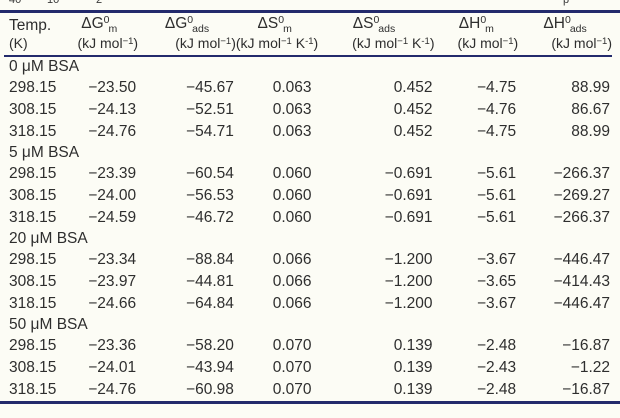 This screenshot has height=418, width=620. I want to click on col-unit-dG_m: (kJ mol−1), so click(99, 46).